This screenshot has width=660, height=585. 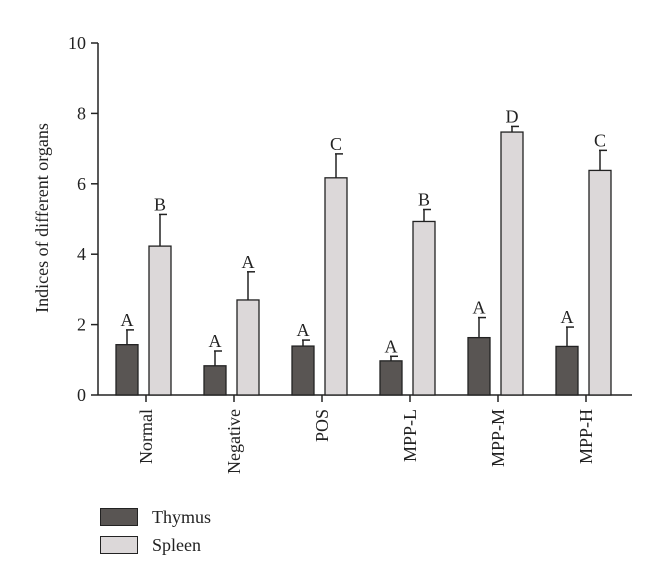 I want to click on legend-item-spleen: Spleen, so click(x=155, y=545).